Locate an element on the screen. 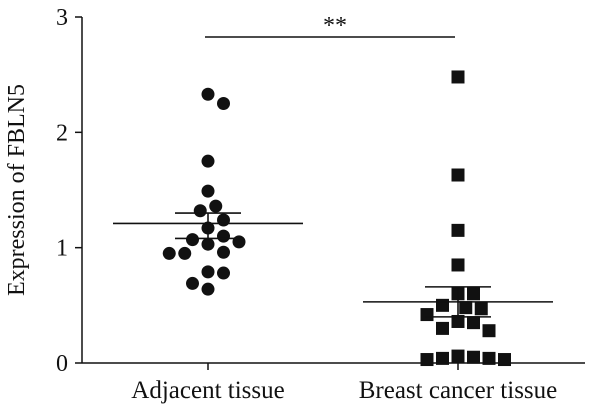 This screenshot has height=415, width=600. category-label-adjacent: Adjacent tissue is located at coordinates (207, 390).